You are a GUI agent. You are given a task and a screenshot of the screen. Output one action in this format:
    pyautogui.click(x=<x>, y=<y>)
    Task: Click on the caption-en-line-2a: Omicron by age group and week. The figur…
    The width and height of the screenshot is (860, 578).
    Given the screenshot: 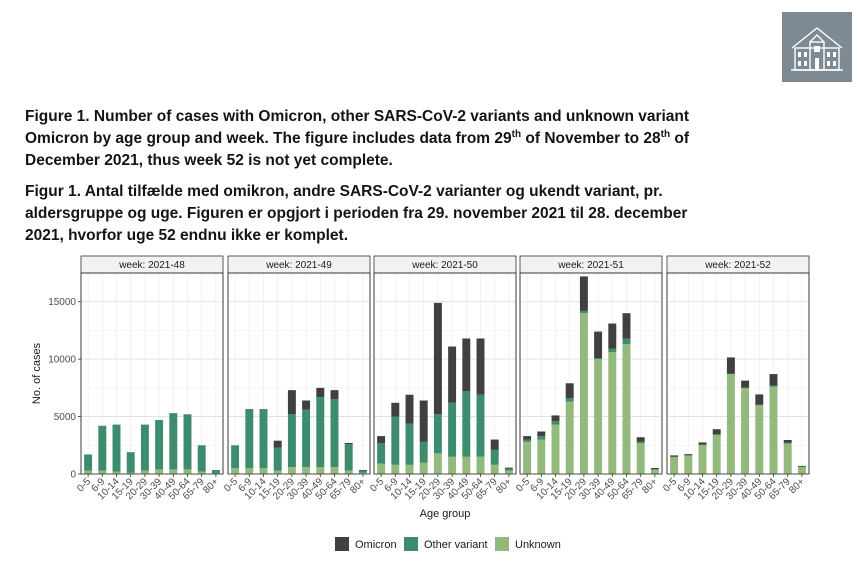 What is the action you would take?
    pyautogui.click(x=268, y=138)
    